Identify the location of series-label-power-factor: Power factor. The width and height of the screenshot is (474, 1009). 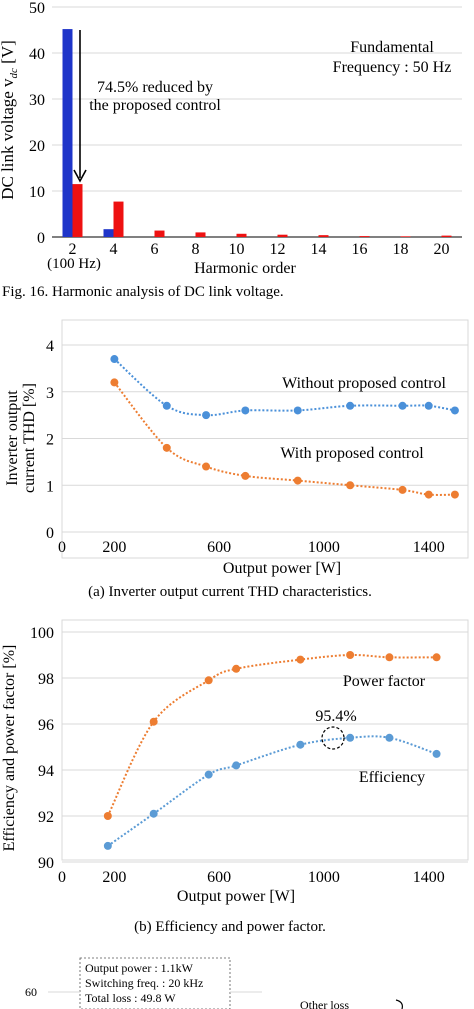
(384, 681).